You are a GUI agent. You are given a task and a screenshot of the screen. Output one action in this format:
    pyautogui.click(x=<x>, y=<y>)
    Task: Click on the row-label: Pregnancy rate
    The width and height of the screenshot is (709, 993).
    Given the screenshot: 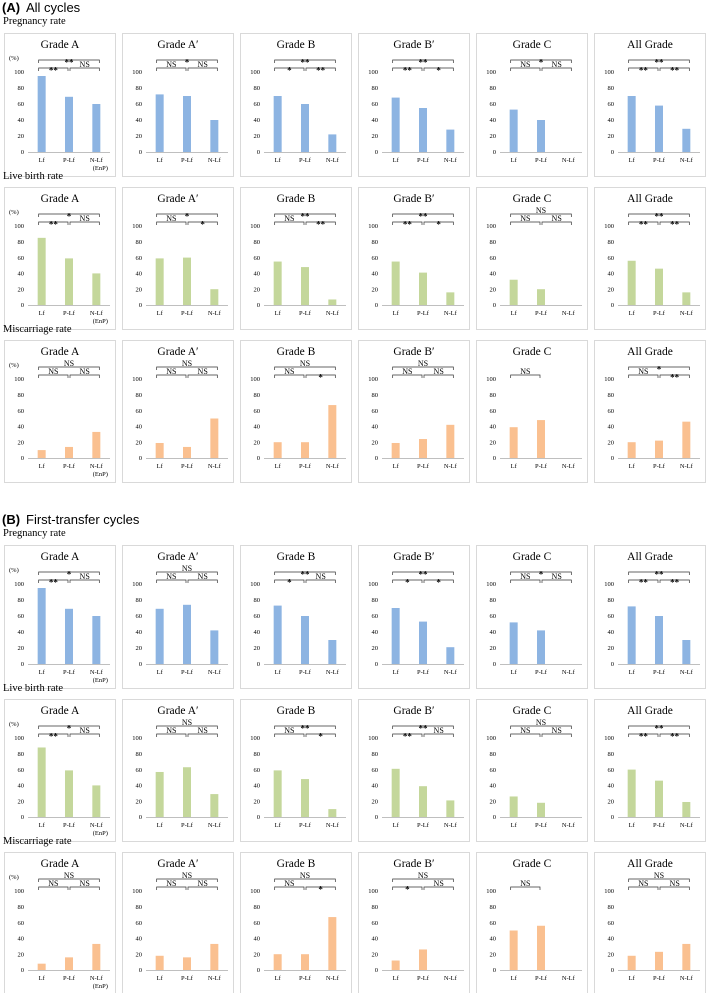 What is the action you would take?
    pyautogui.click(x=34, y=533)
    